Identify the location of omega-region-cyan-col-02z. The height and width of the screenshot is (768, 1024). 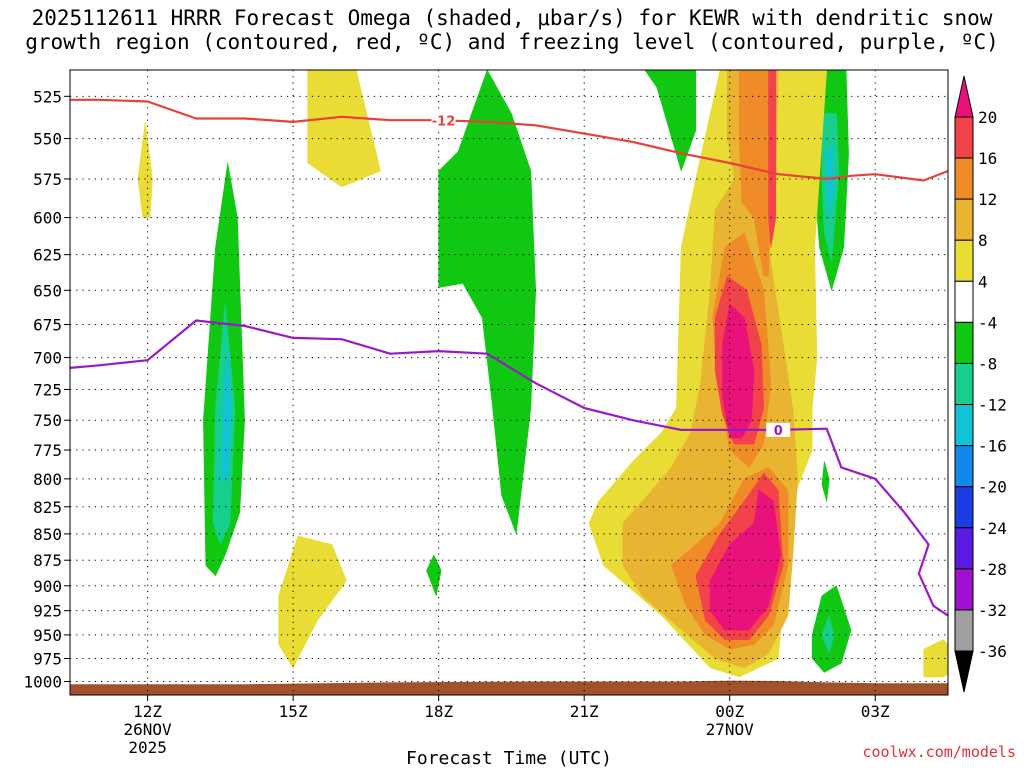
(830, 182).